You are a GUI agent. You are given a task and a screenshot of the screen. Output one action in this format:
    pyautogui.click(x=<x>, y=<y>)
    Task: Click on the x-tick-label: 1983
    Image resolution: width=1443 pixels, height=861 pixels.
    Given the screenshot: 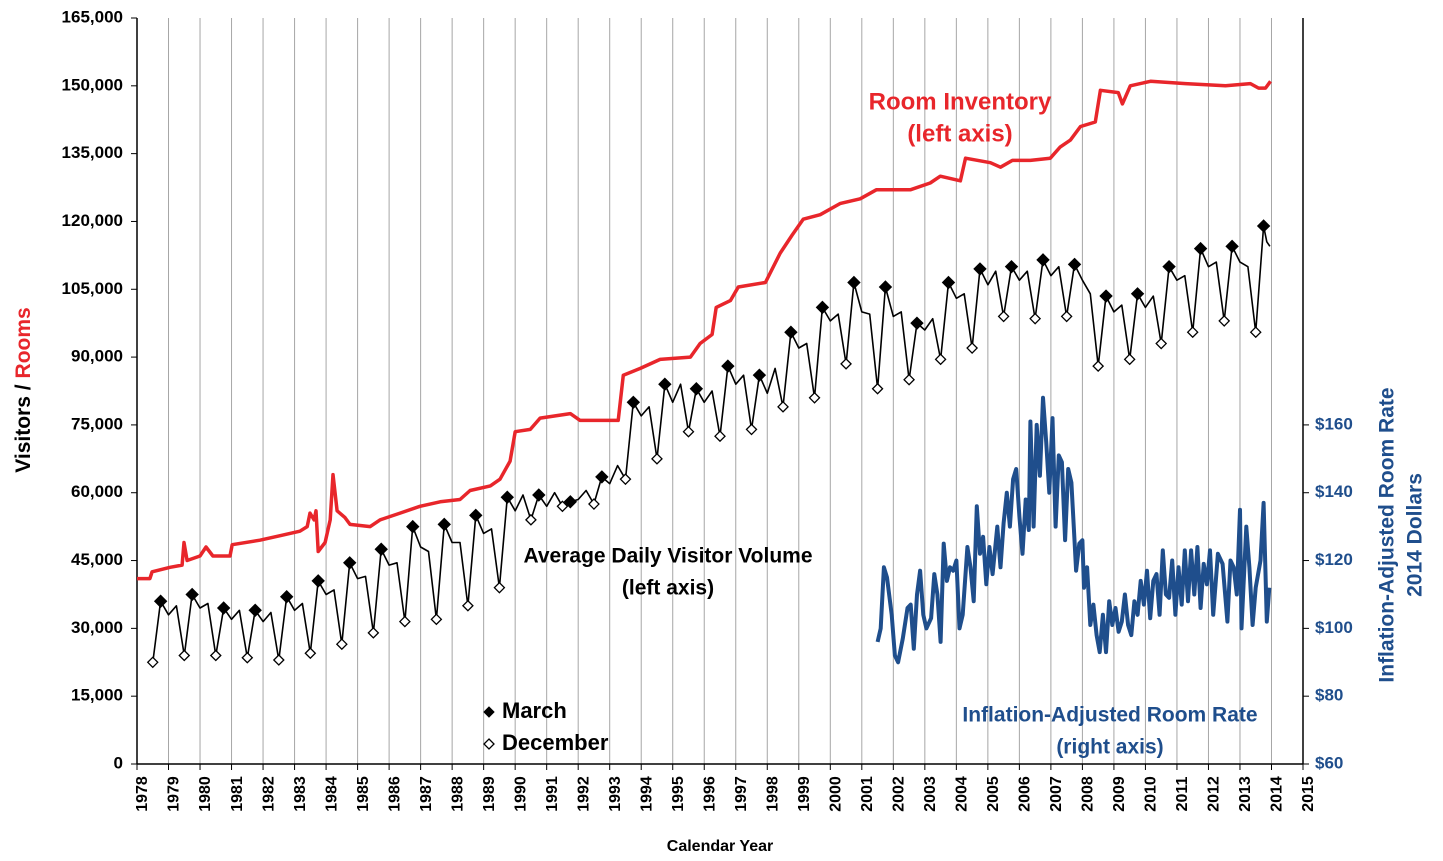 What is the action you would take?
    pyautogui.click(x=300, y=794)
    